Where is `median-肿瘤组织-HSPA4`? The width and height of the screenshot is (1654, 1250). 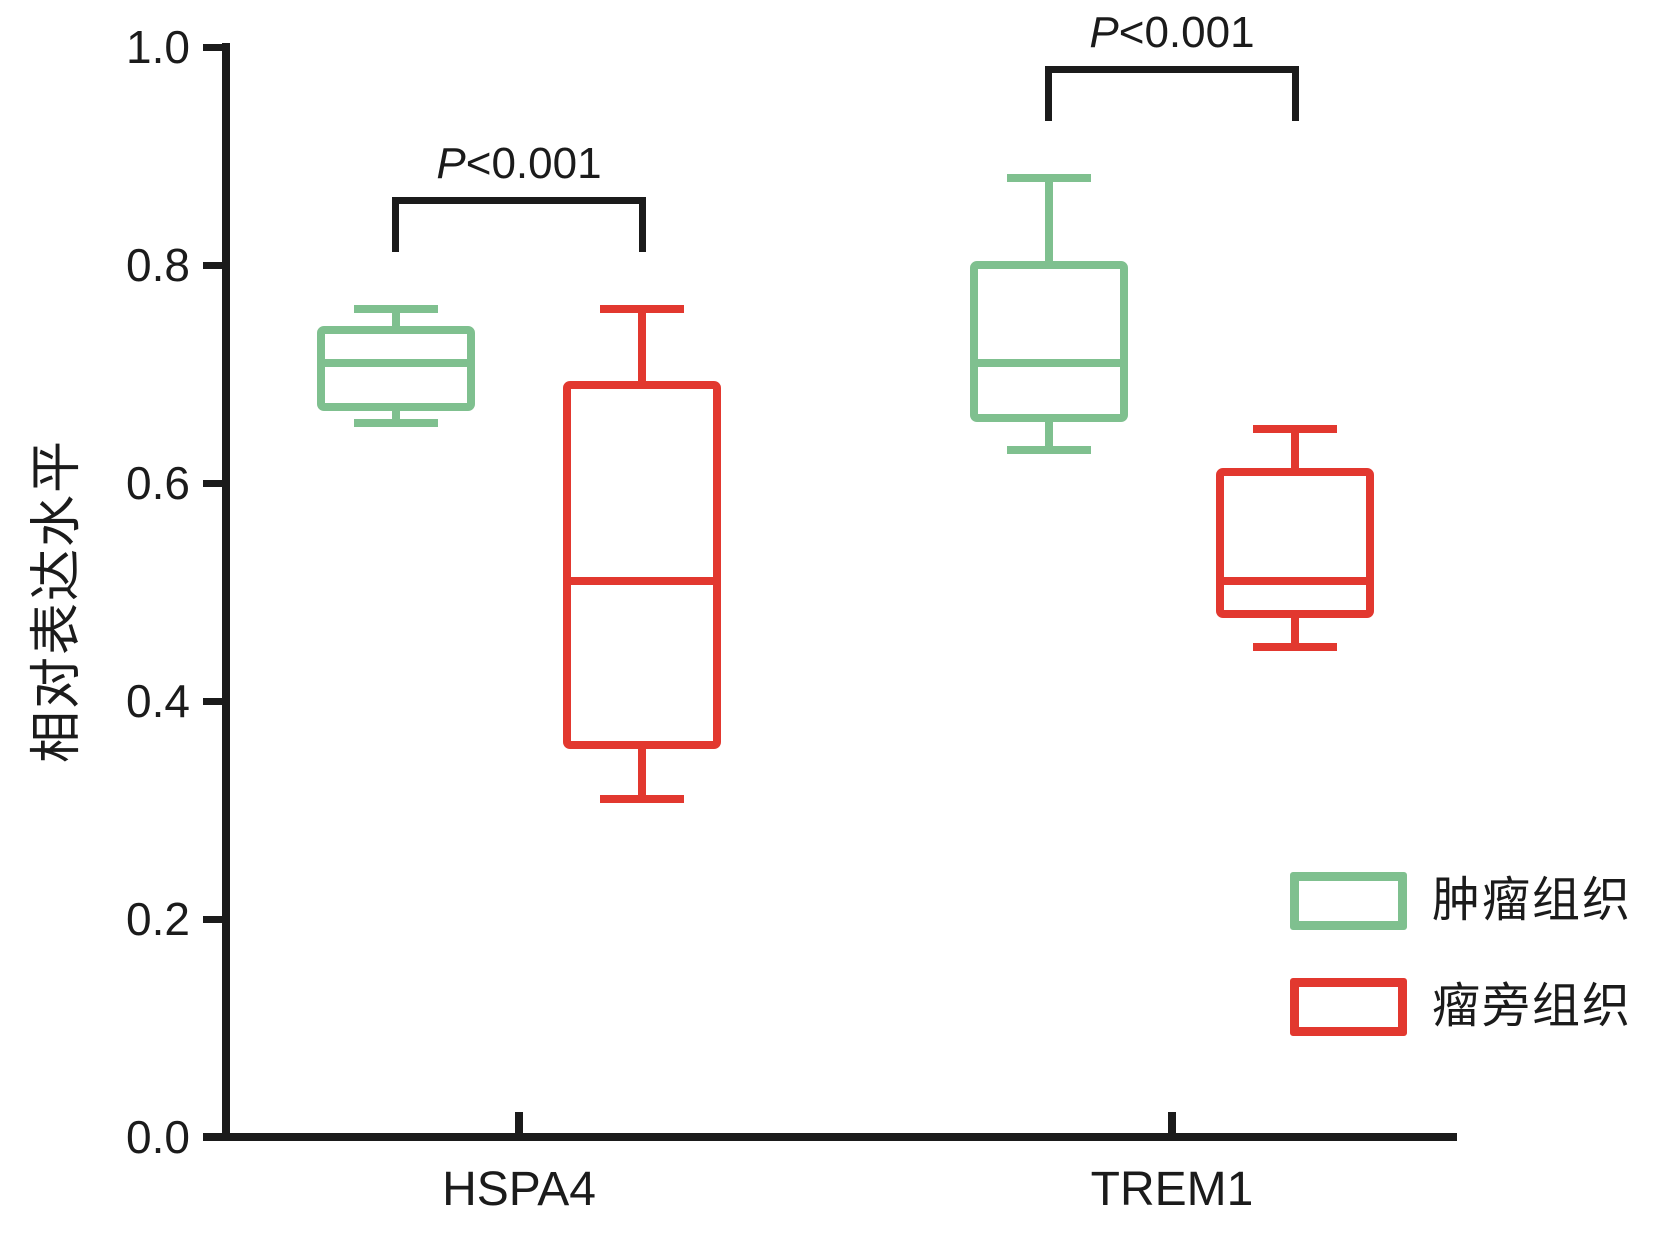 median-肿瘤组织-HSPA4 is located at coordinates (396, 363).